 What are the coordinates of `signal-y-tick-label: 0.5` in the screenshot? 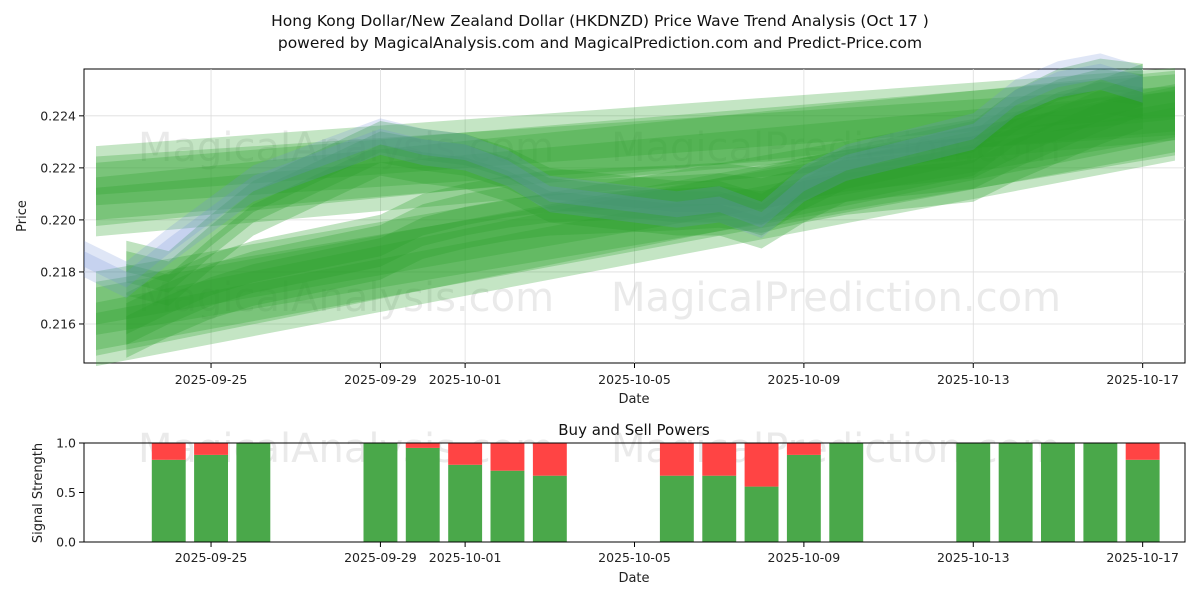 It's located at (66, 492).